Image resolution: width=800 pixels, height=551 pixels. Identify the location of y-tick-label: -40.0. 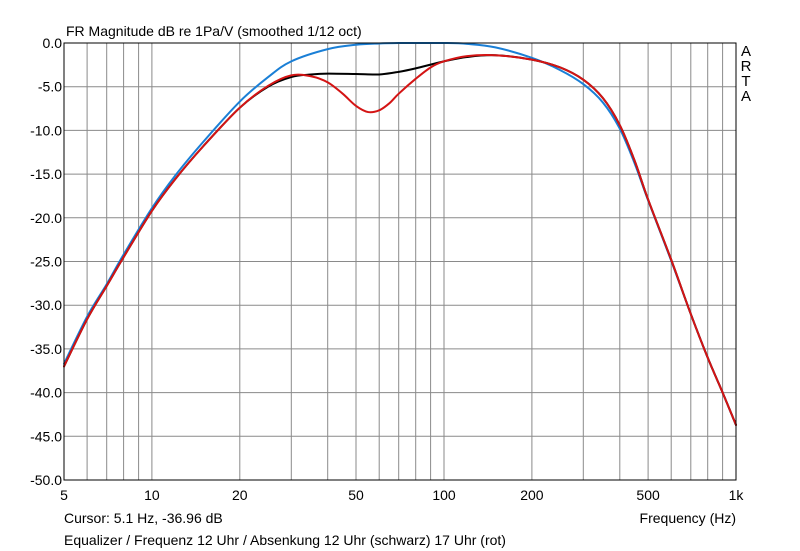
(46, 393).